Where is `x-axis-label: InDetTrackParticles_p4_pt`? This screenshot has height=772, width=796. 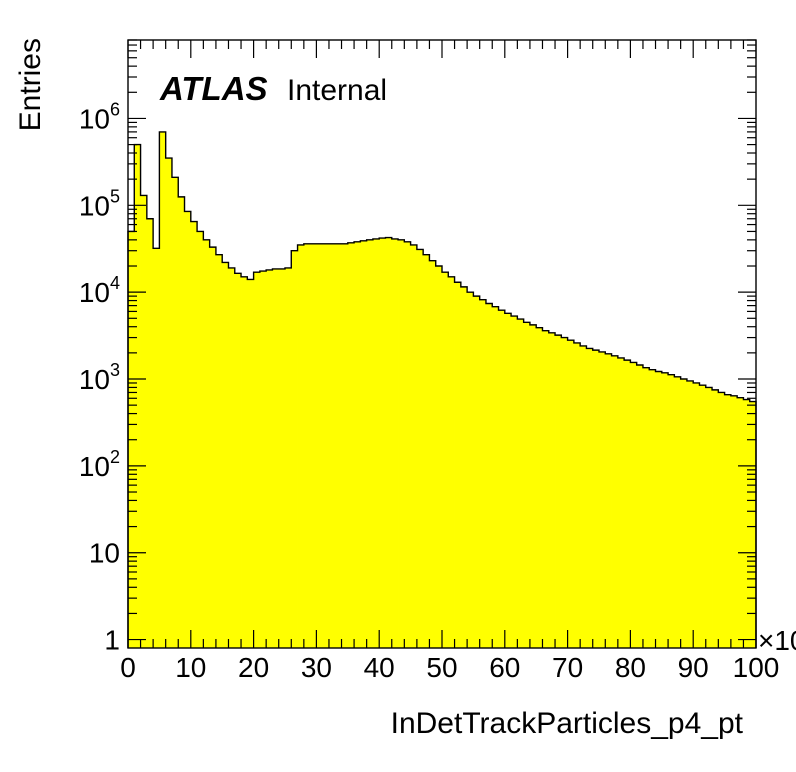 x-axis-label: InDetTrackParticles_p4_pt is located at coordinates (567, 723).